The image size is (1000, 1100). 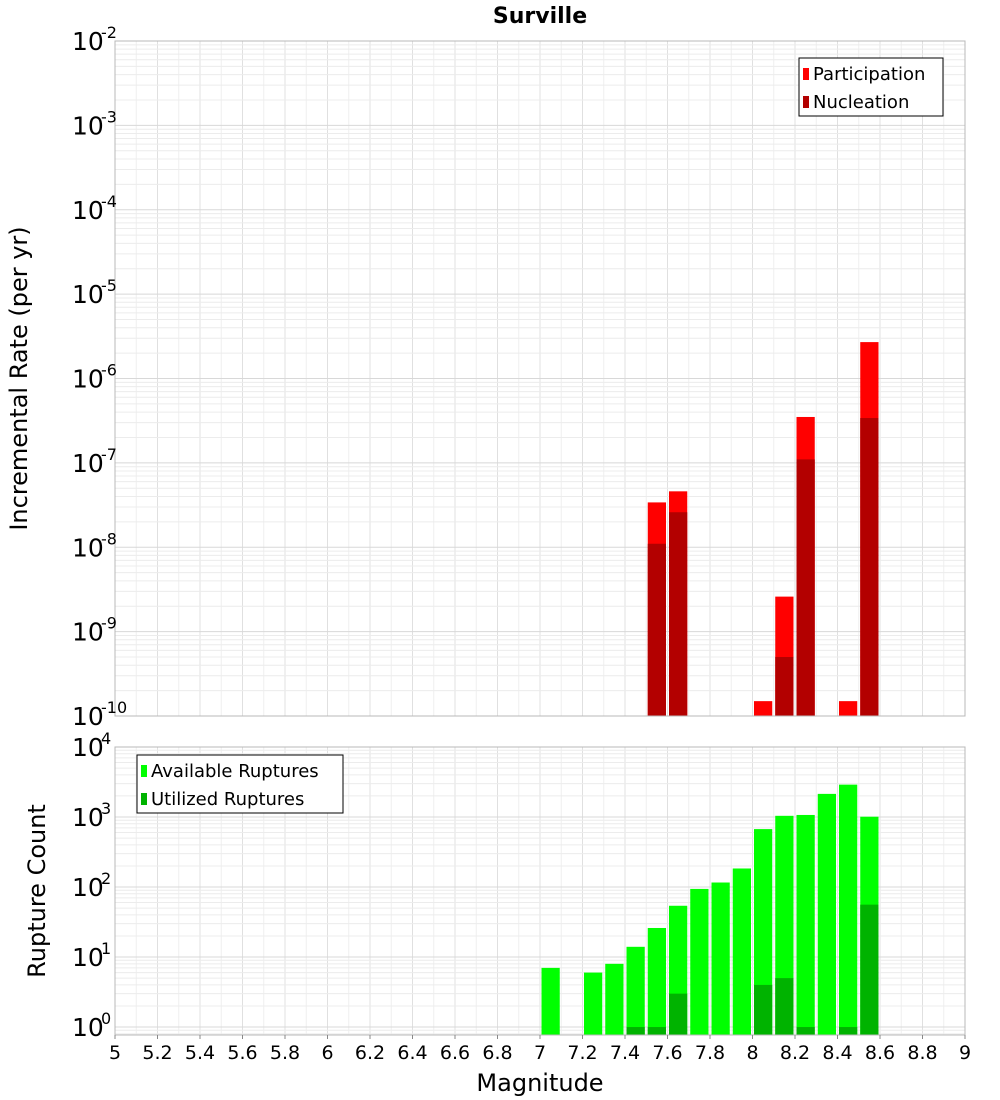 I want to click on y-tick-label: 10⁻⁴, so click(x=94, y=208).